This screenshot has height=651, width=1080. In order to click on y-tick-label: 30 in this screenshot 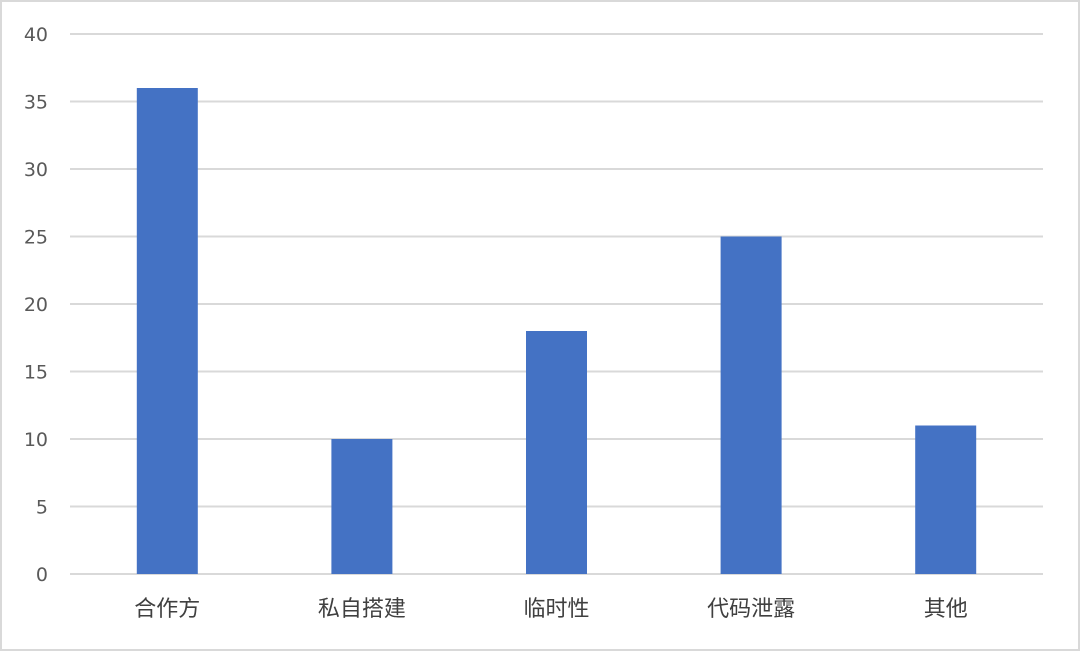, I will do `click(36, 170)`.